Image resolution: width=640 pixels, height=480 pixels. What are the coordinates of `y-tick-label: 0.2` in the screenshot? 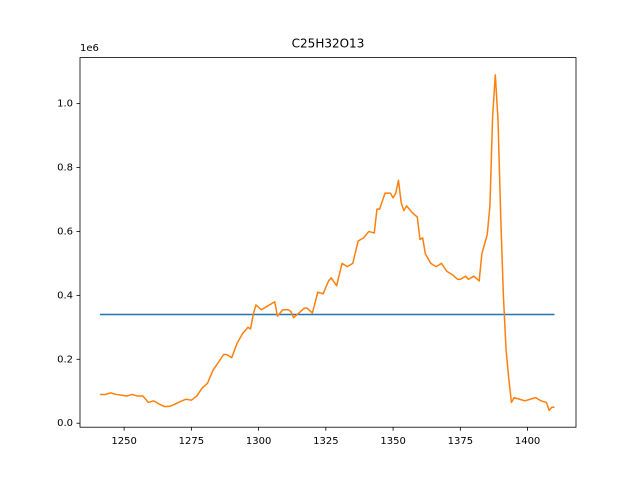 It's located at (65, 359).